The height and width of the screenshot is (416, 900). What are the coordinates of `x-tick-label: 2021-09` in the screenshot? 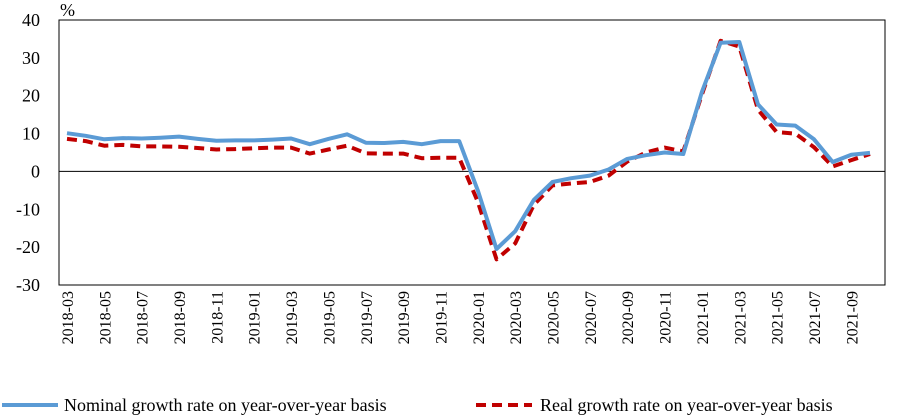 It's located at (852, 317).